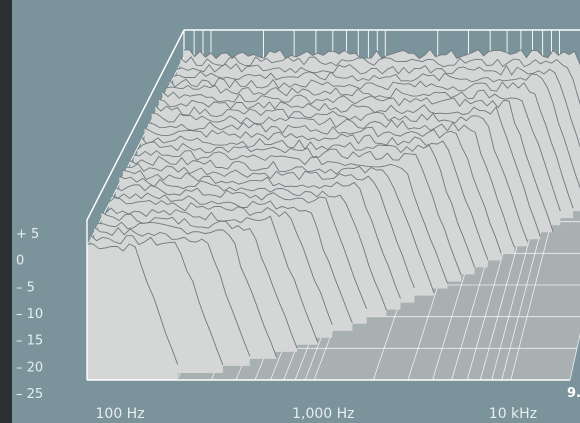 Image resolution: width=580 pixels, height=423 pixels. What do you see at coordinates (27, 234) in the screenshot?
I see `y-tick-label: + 5` at bounding box center [27, 234].